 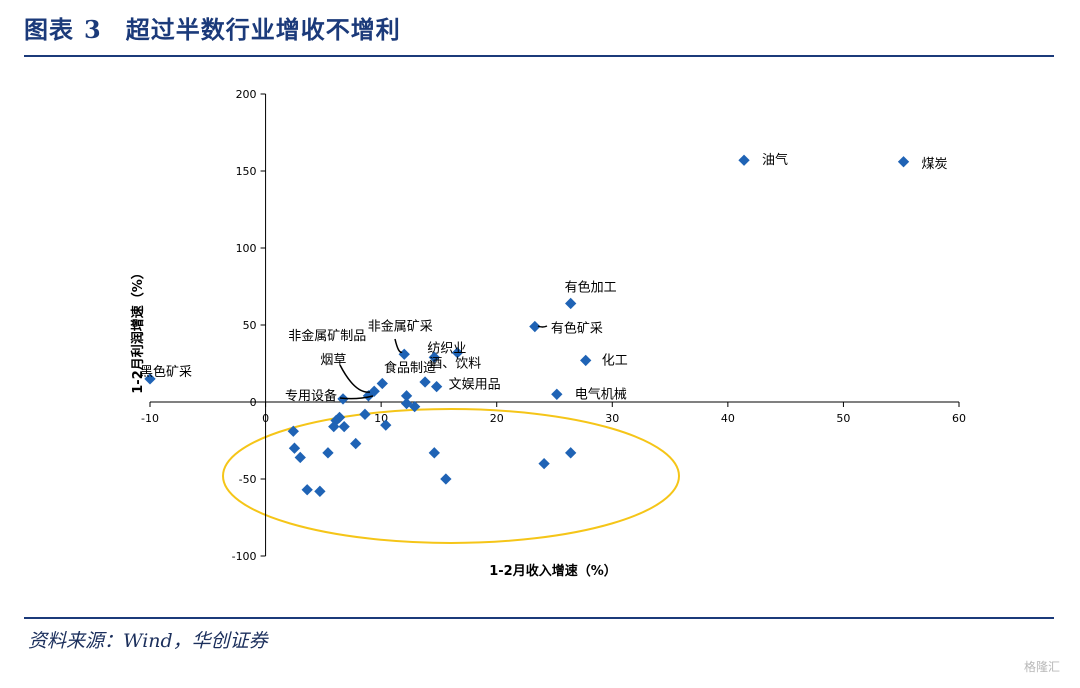 What do you see at coordinates (591, 287) in the screenshot?
I see `data-point-label: 有色加工` at bounding box center [591, 287].